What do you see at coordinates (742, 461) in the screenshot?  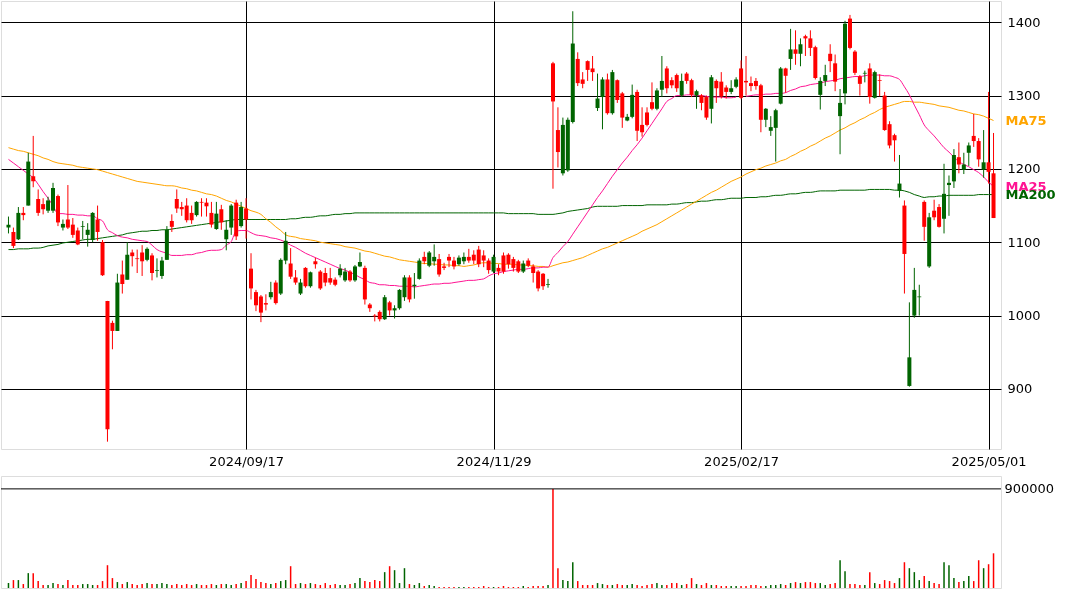 I see `x-tick-label: 2025/02/17` at bounding box center [742, 461].